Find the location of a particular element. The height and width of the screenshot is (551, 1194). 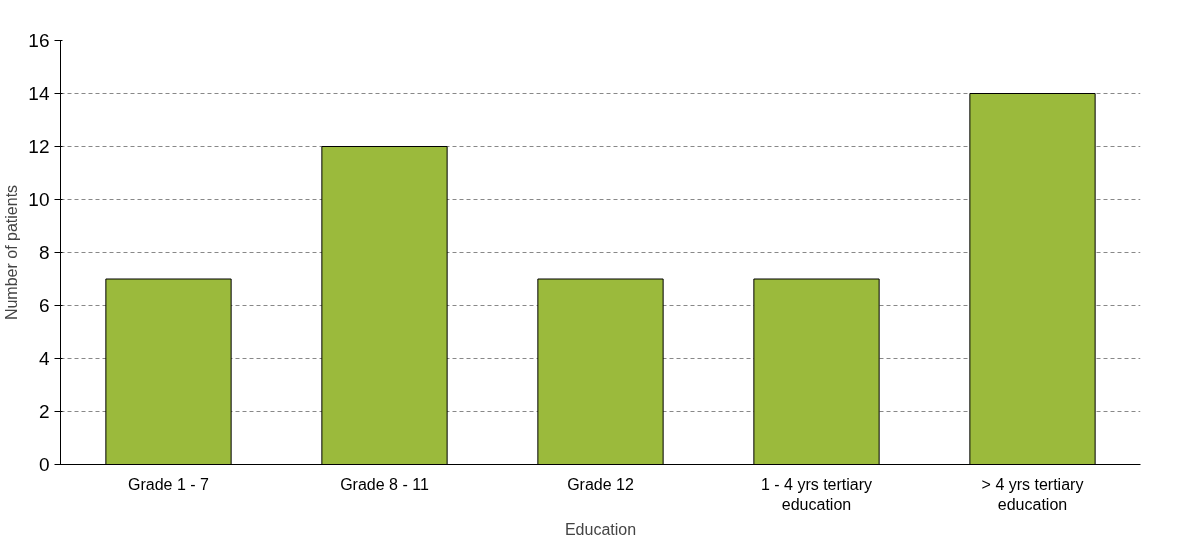

y-tick-label: 8 is located at coordinates (44, 252).